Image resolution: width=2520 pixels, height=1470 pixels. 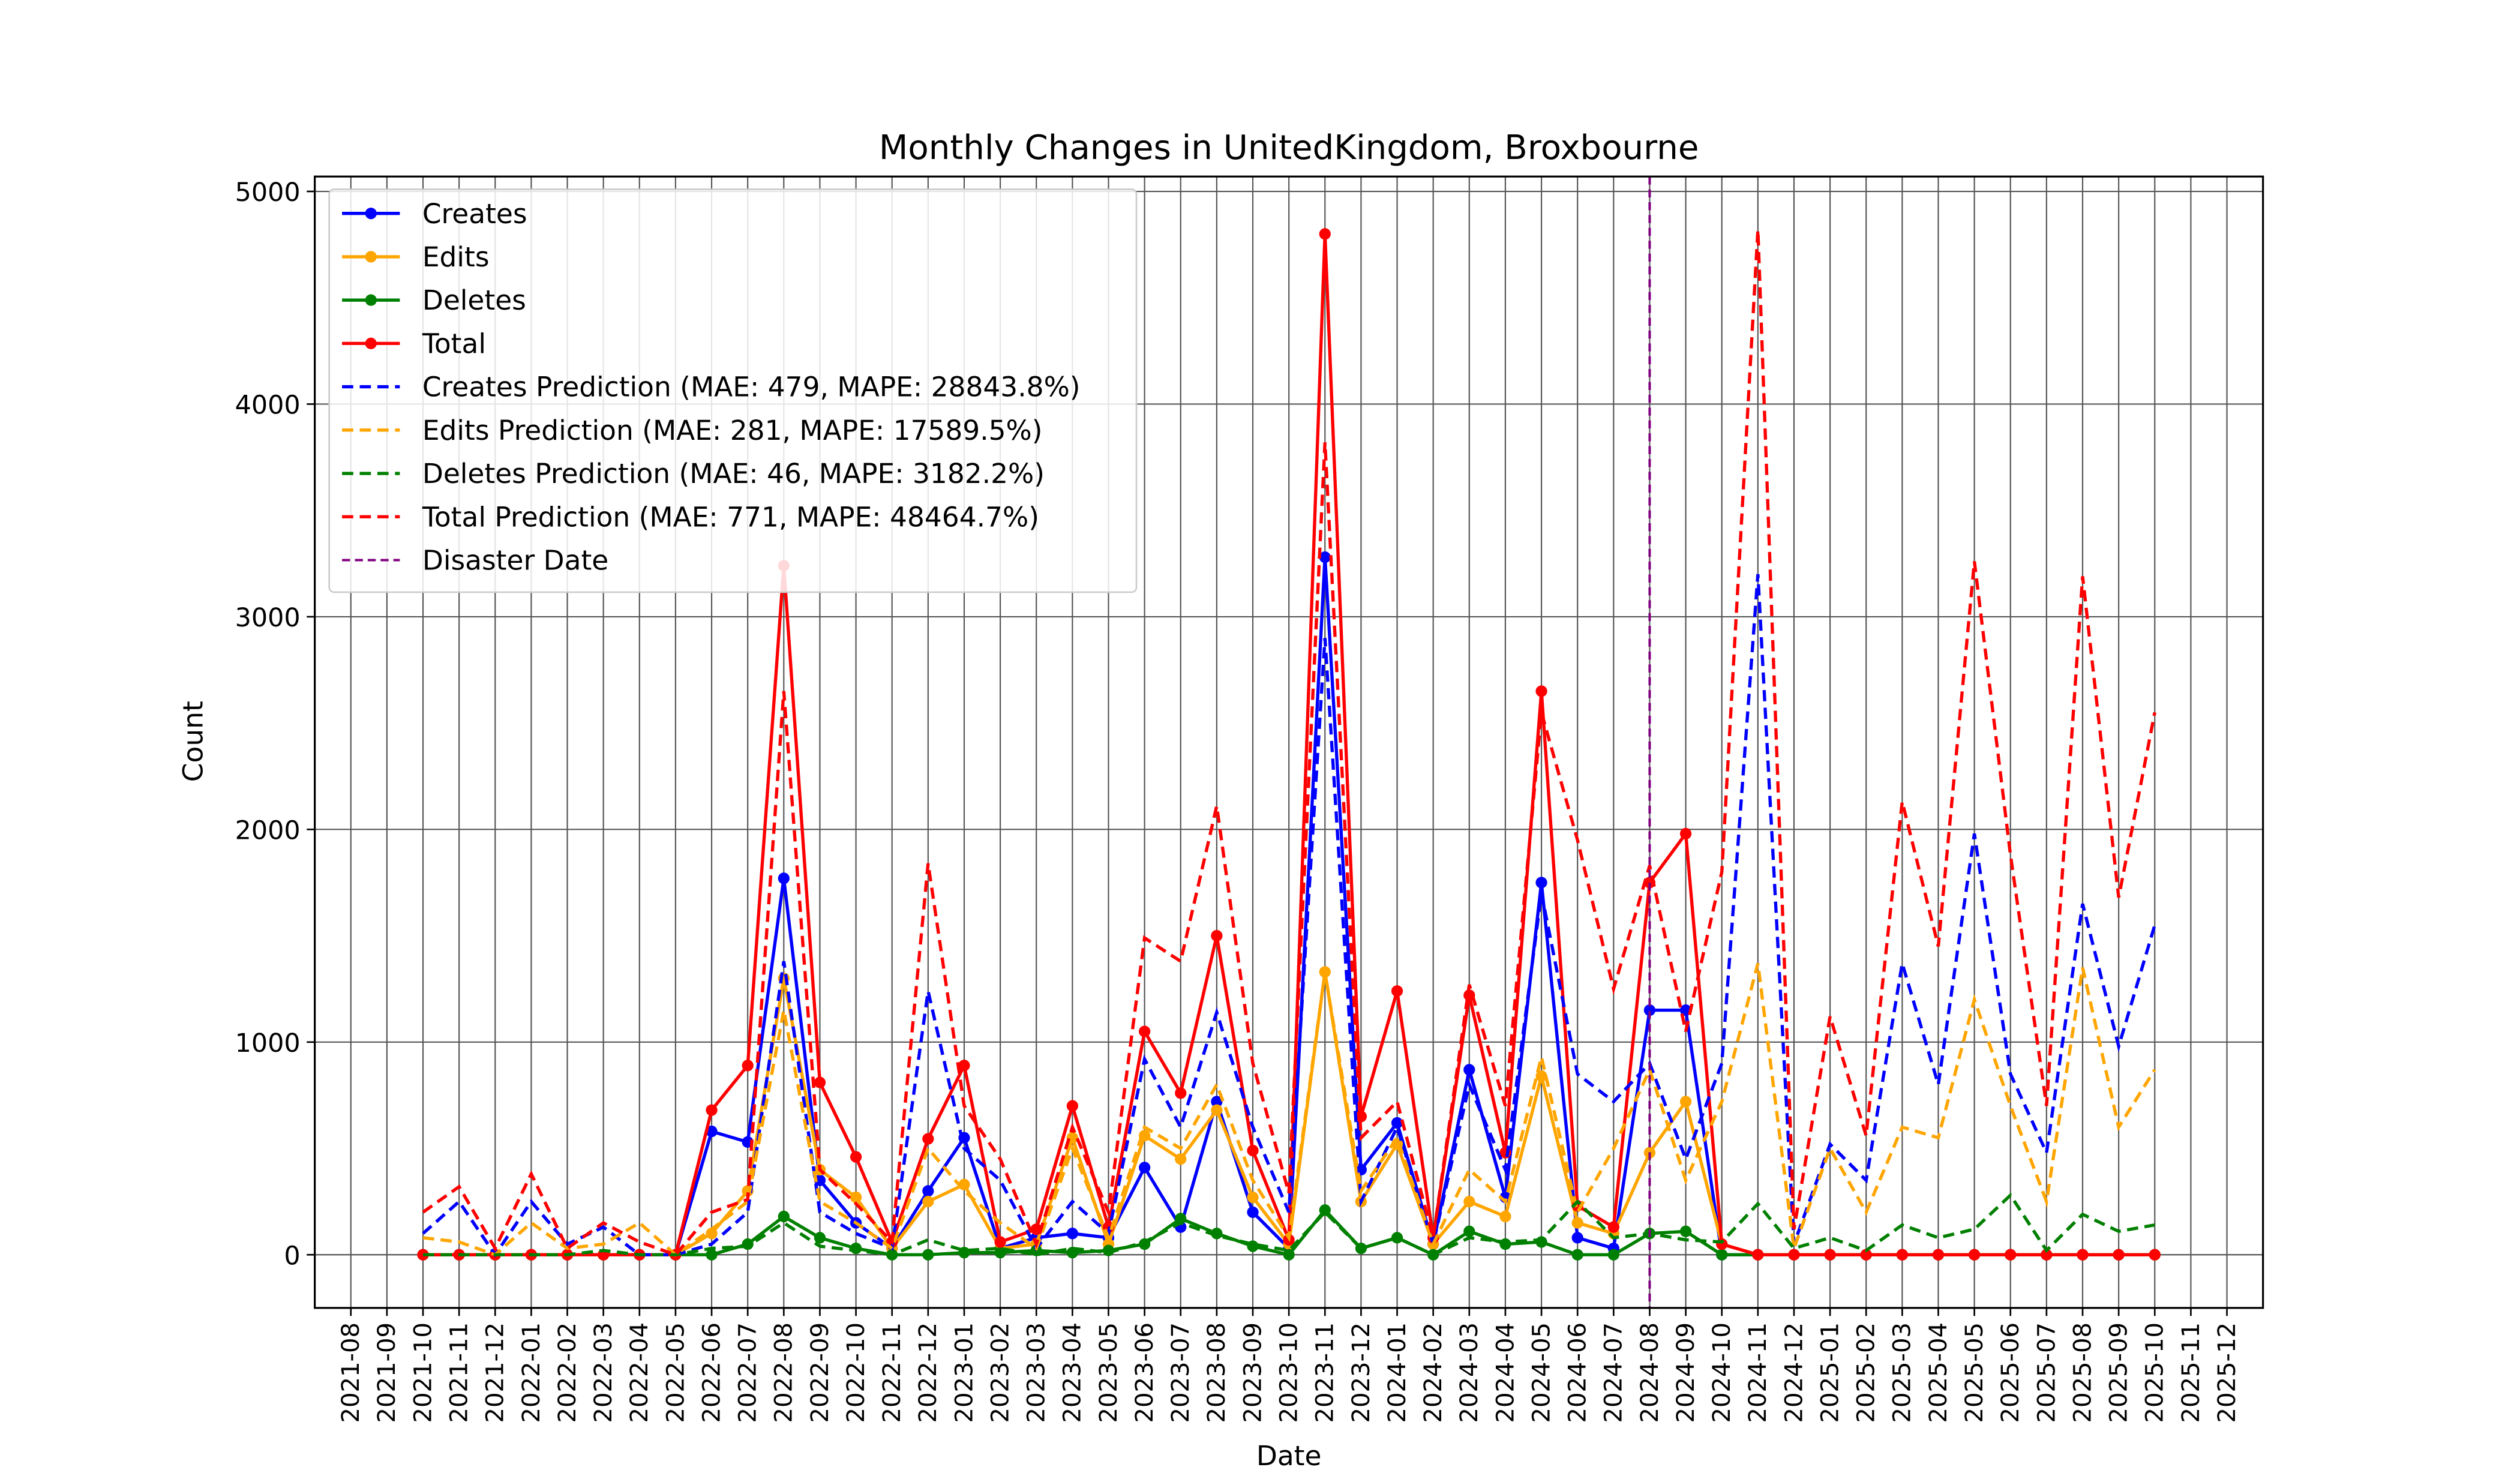 What do you see at coordinates (1938, 1372) in the screenshot?
I see `x-tick-label: 2025-04` at bounding box center [1938, 1372].